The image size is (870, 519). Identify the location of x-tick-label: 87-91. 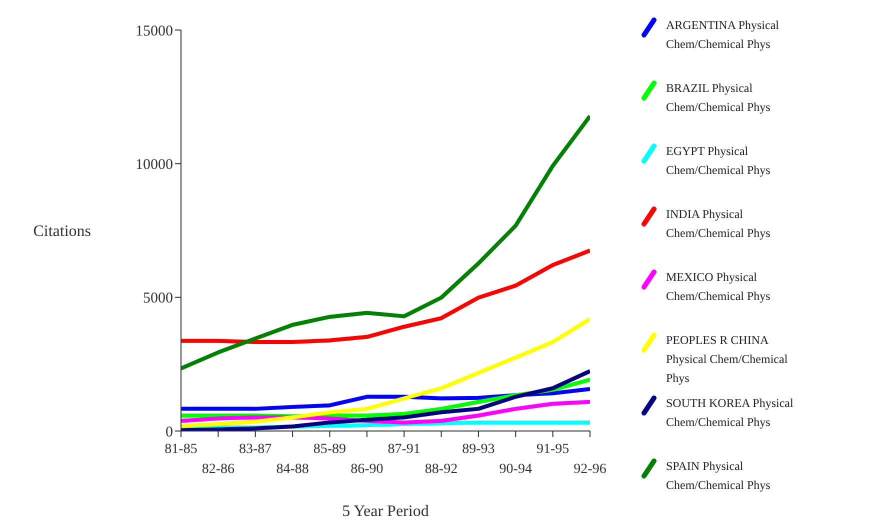
(404, 449).